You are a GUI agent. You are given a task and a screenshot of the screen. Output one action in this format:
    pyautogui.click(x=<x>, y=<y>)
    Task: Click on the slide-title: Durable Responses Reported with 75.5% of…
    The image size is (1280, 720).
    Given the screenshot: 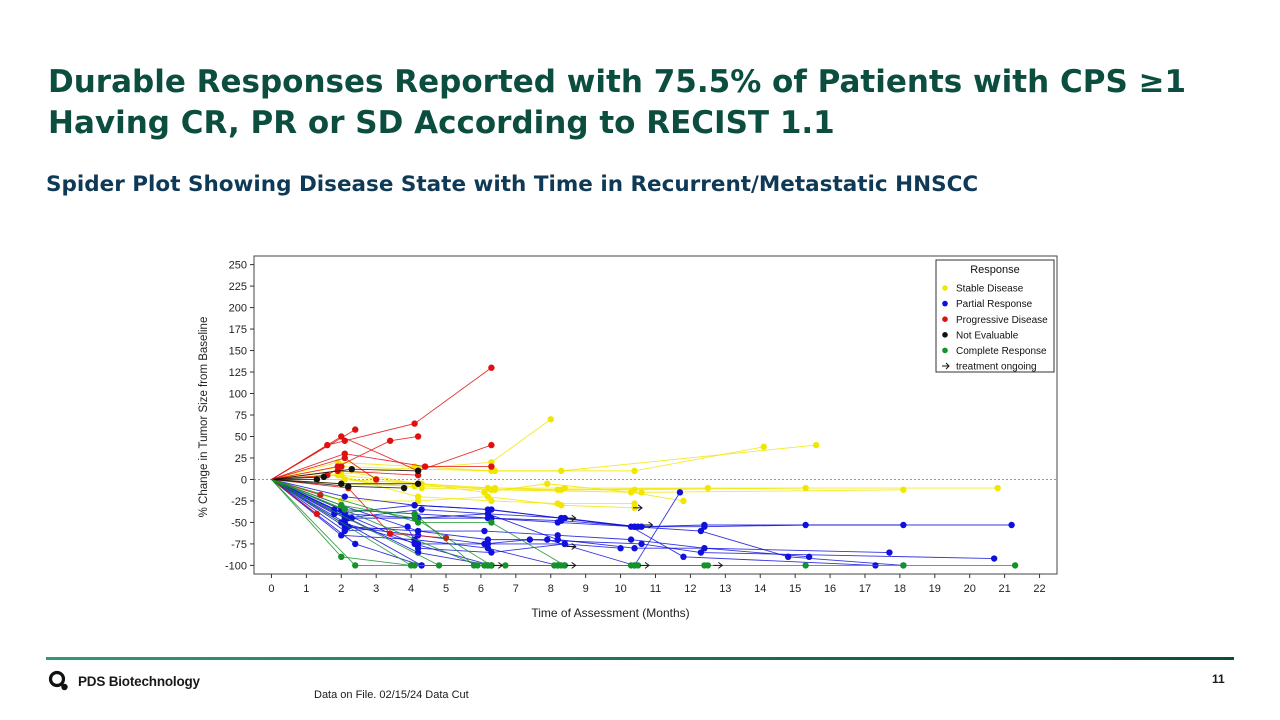 What is the action you would take?
    pyautogui.click(x=617, y=102)
    